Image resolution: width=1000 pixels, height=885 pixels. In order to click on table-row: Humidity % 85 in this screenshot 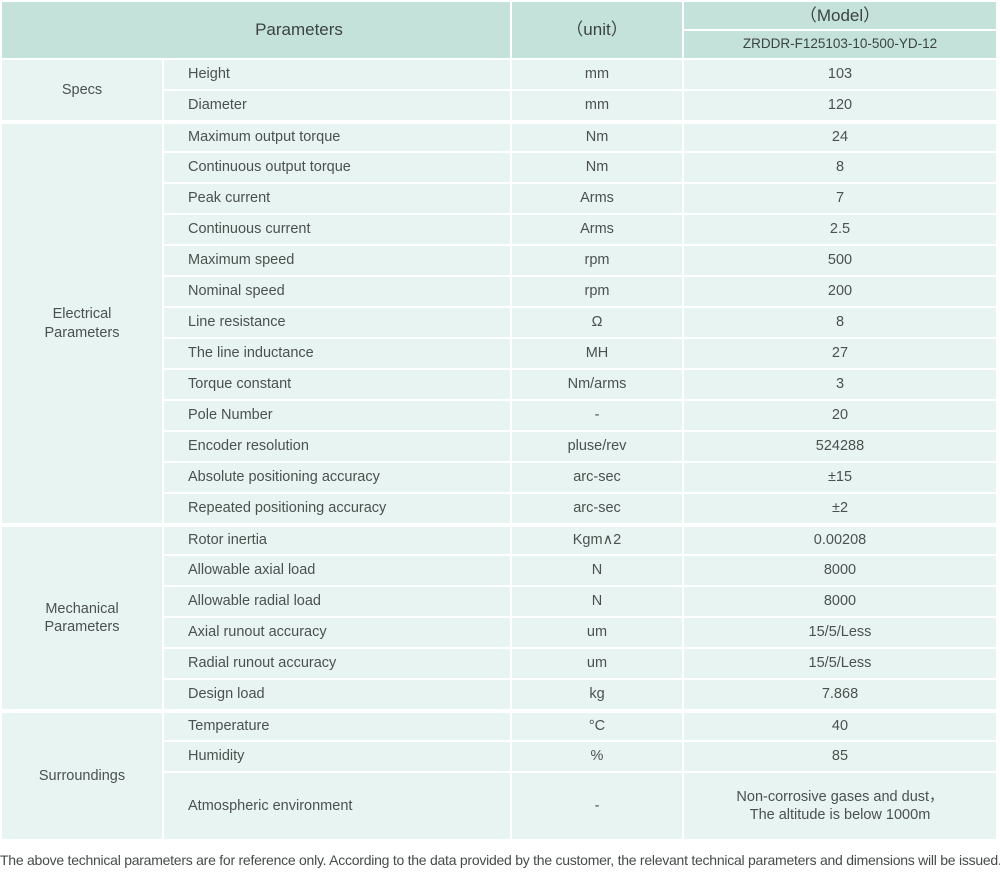, I will do `click(499, 756)`.